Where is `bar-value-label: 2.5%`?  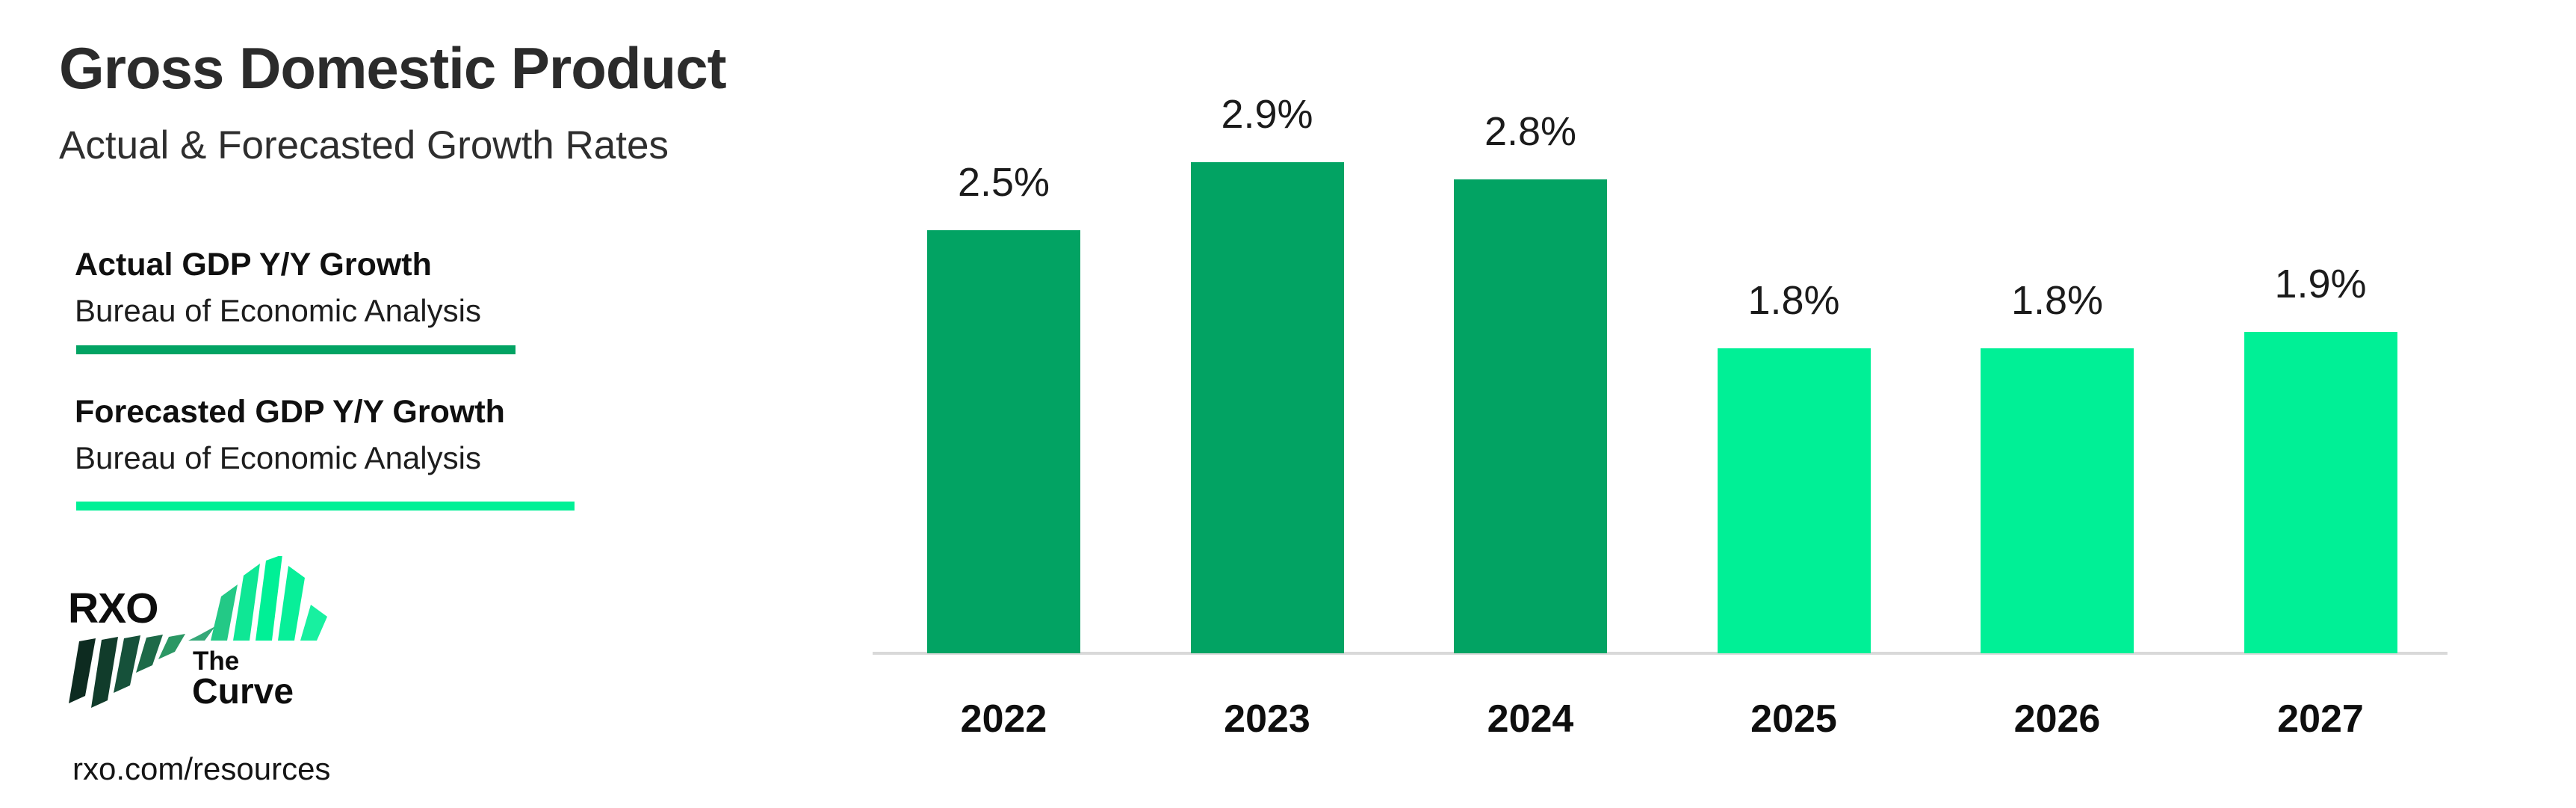 bar-value-label: 2.5% is located at coordinates (1003, 182).